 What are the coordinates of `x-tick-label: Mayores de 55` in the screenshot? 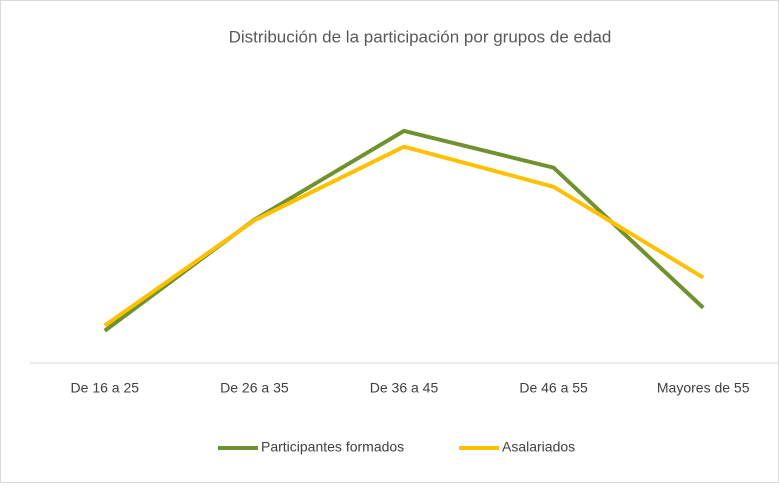 It's located at (703, 388).